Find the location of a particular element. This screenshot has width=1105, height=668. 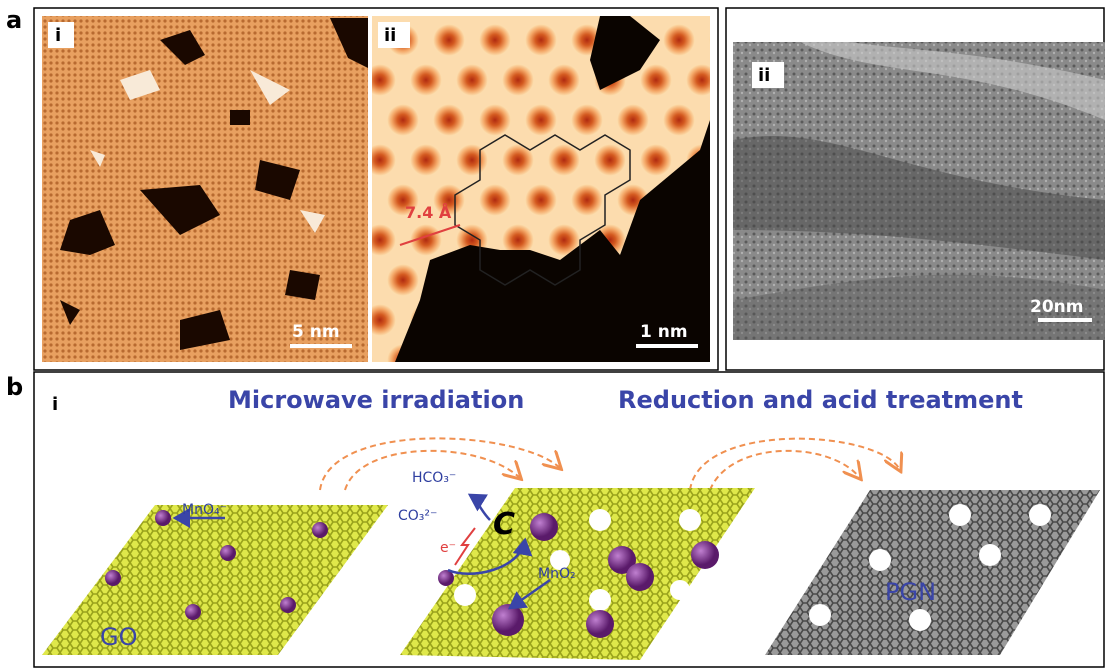

step-title: Reduction and acid treatment is located at coordinates (820, 400).